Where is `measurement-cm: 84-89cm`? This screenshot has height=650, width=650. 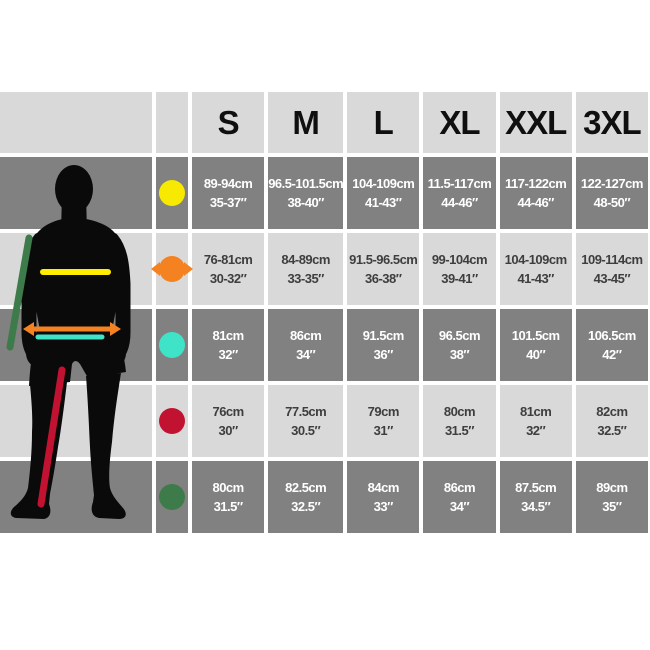
measurement-cm: 84-89cm is located at coordinates (305, 259).